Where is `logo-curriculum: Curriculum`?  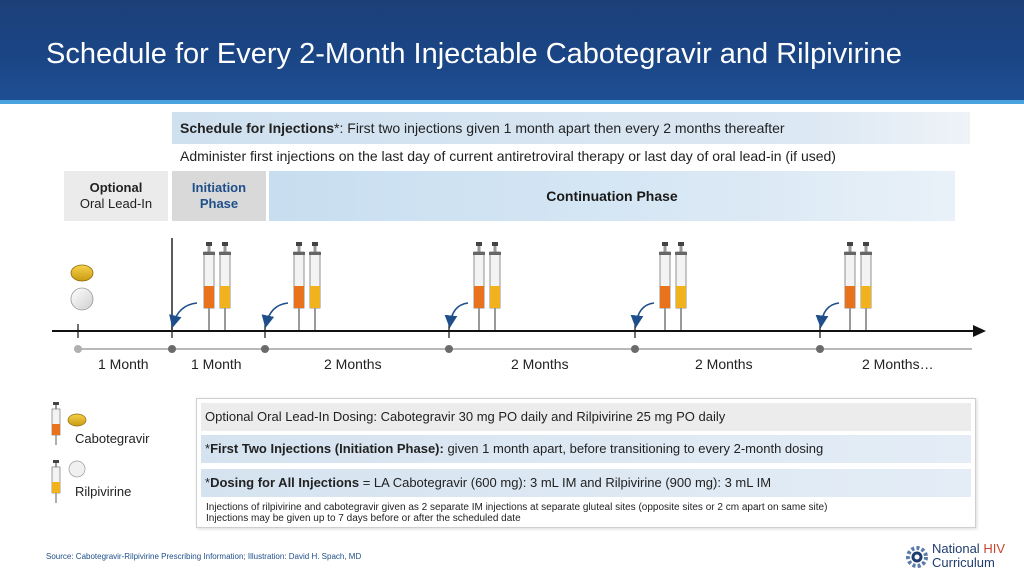
logo-curriculum: Curriculum is located at coordinates (963, 562).